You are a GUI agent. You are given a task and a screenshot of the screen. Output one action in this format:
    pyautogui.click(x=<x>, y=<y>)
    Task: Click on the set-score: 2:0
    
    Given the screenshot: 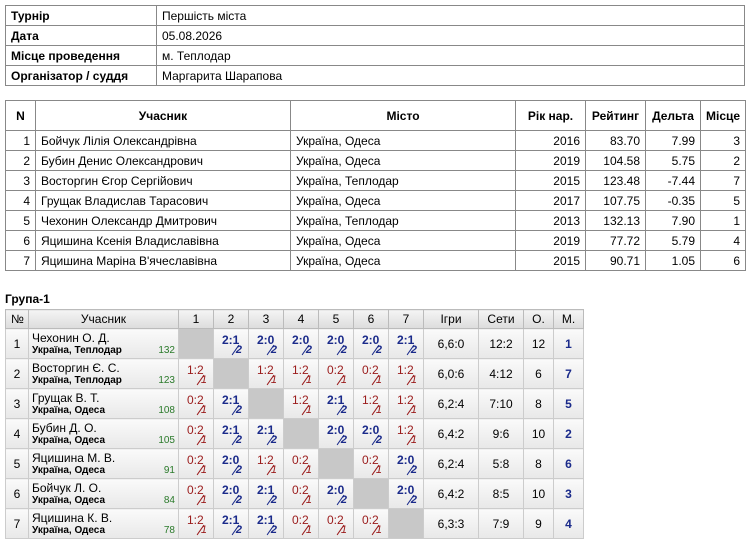 What is the action you would take?
    pyautogui.click(x=336, y=429)
    